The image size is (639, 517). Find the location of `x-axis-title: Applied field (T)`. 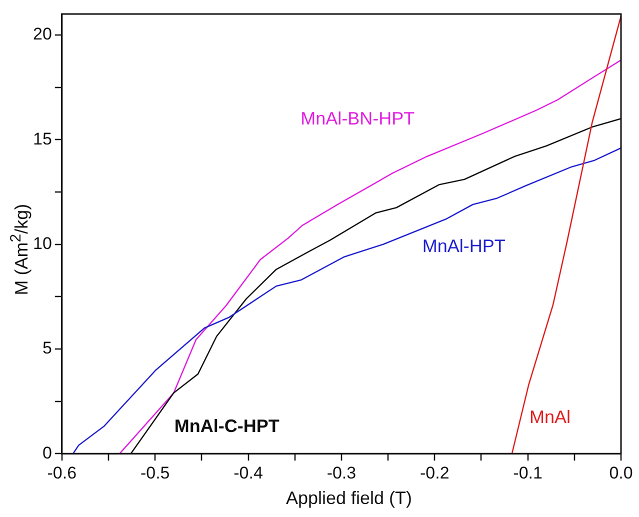

x-axis-title: Applied field (T) is located at coordinates (349, 498).